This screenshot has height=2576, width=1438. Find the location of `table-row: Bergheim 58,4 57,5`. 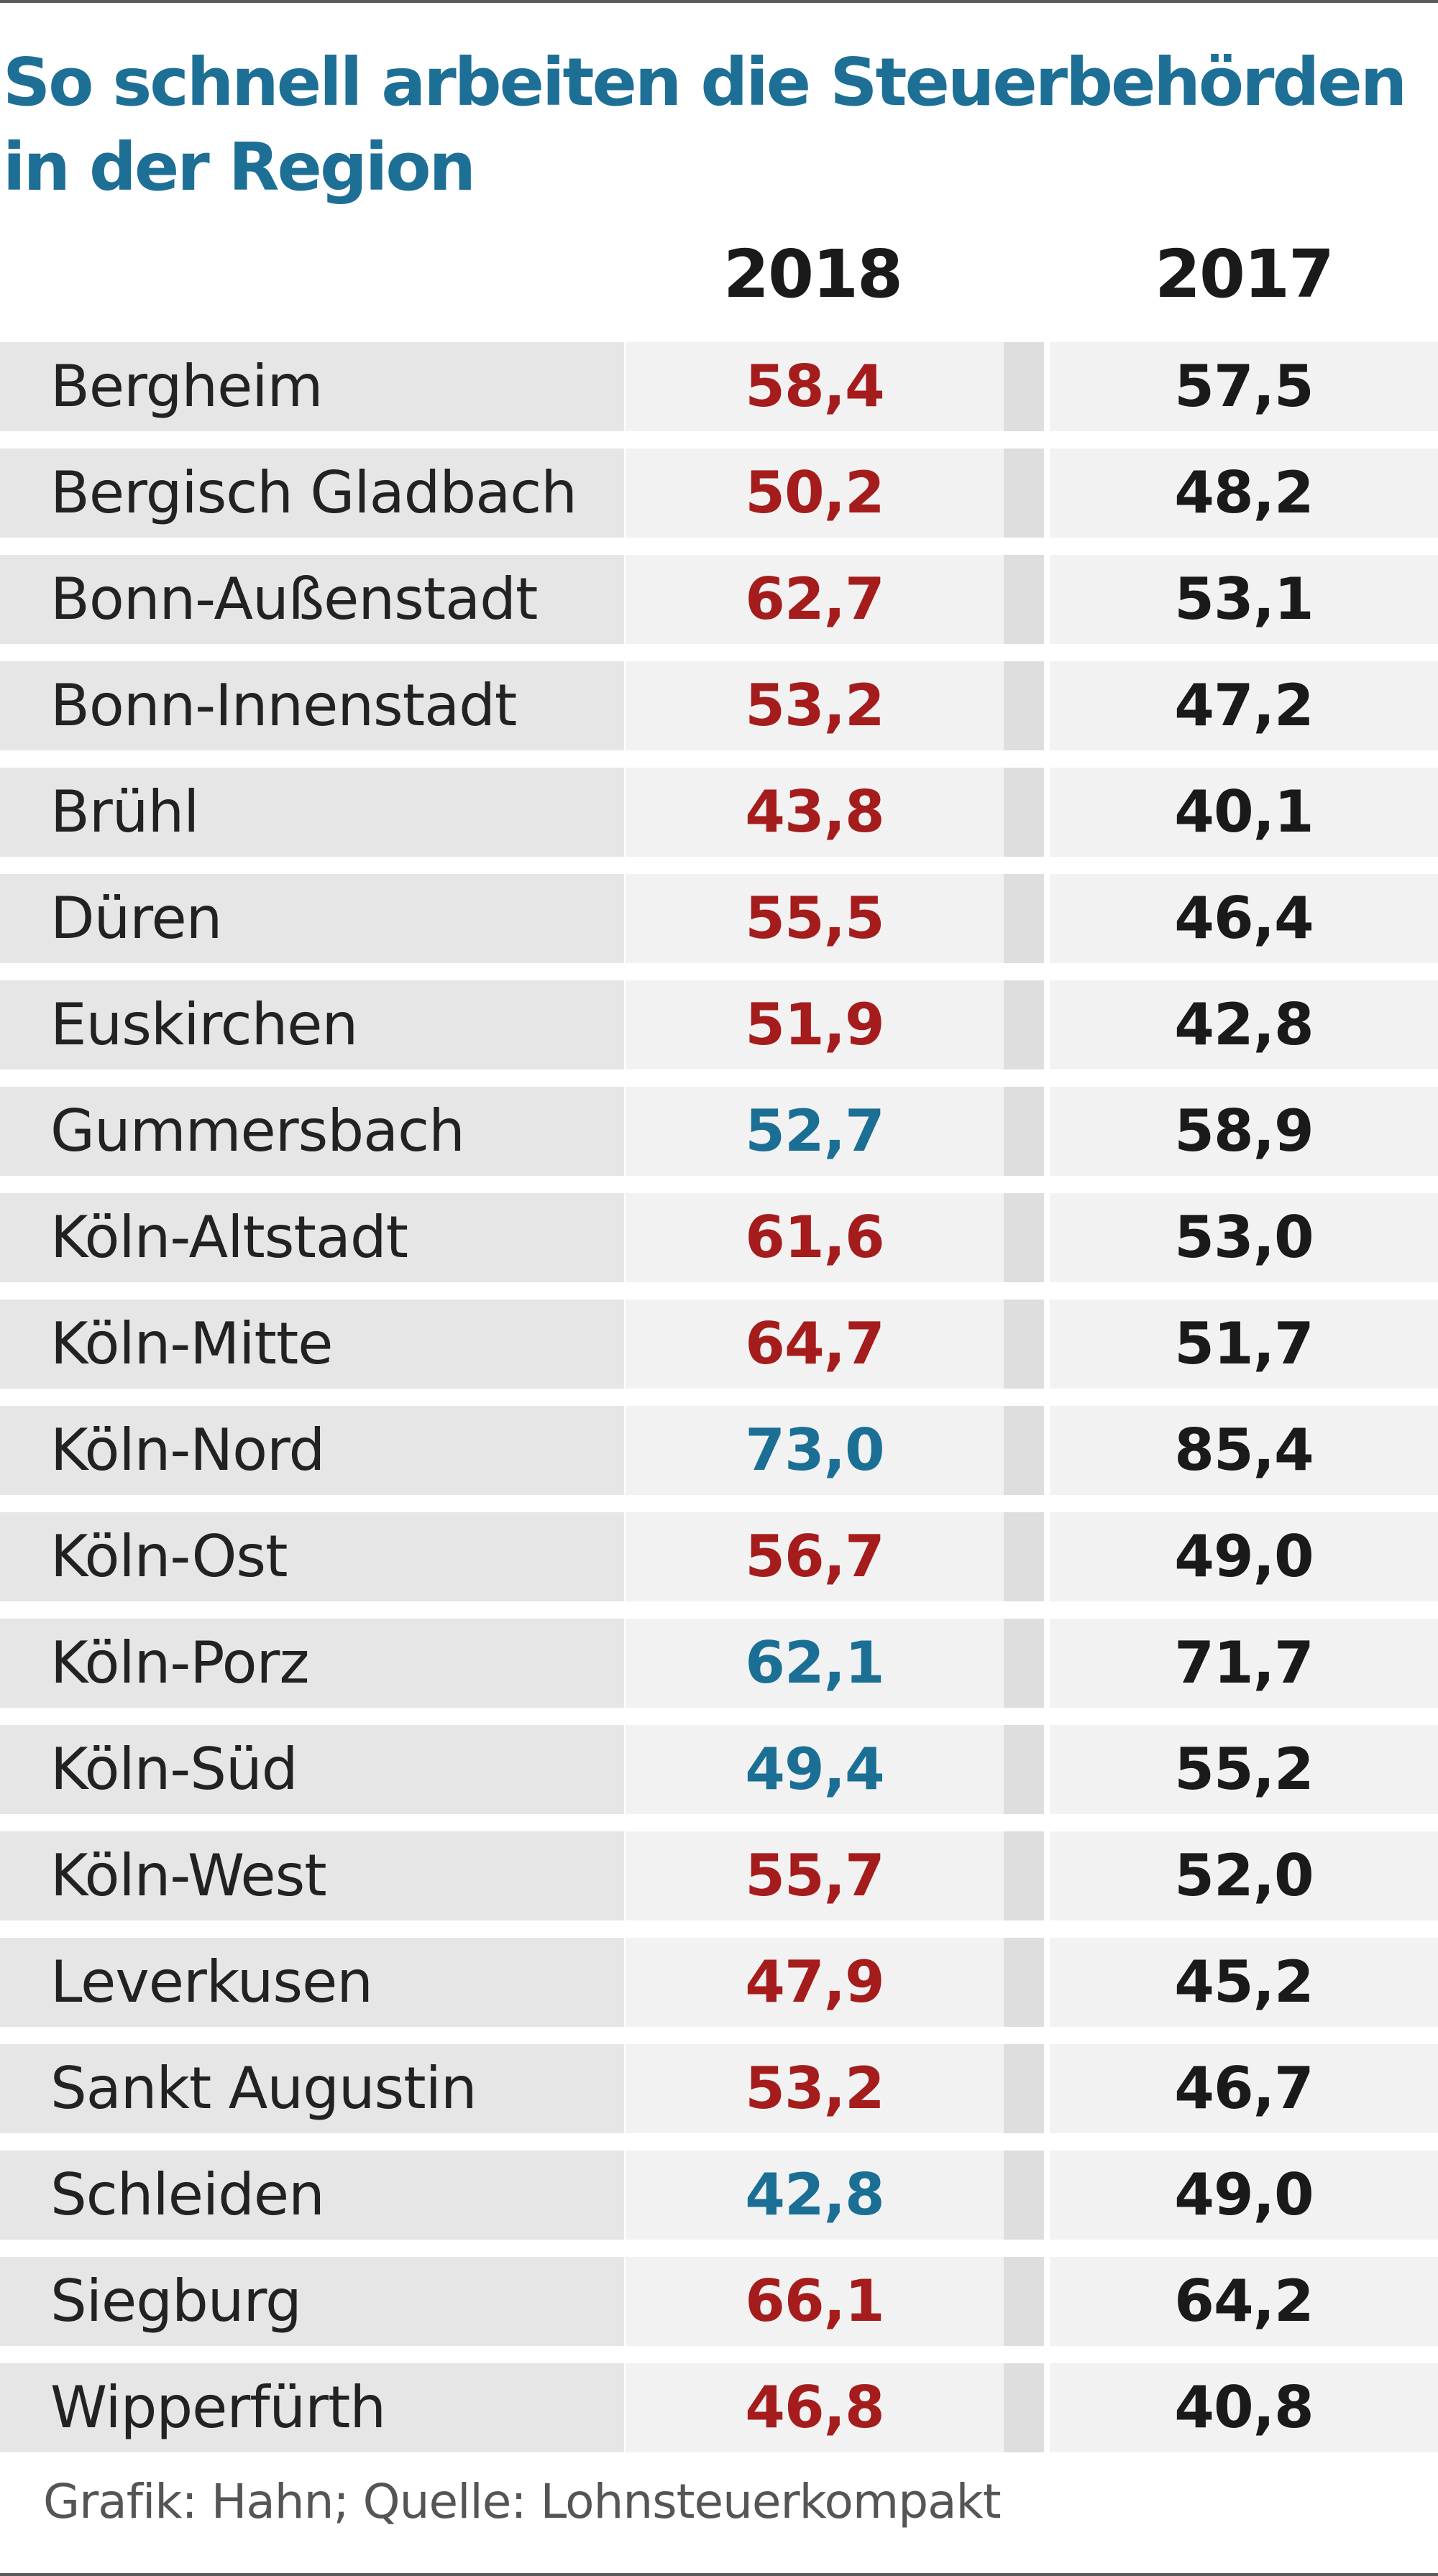

table-row: Bergheim 58,4 57,5 is located at coordinates (719, 395).